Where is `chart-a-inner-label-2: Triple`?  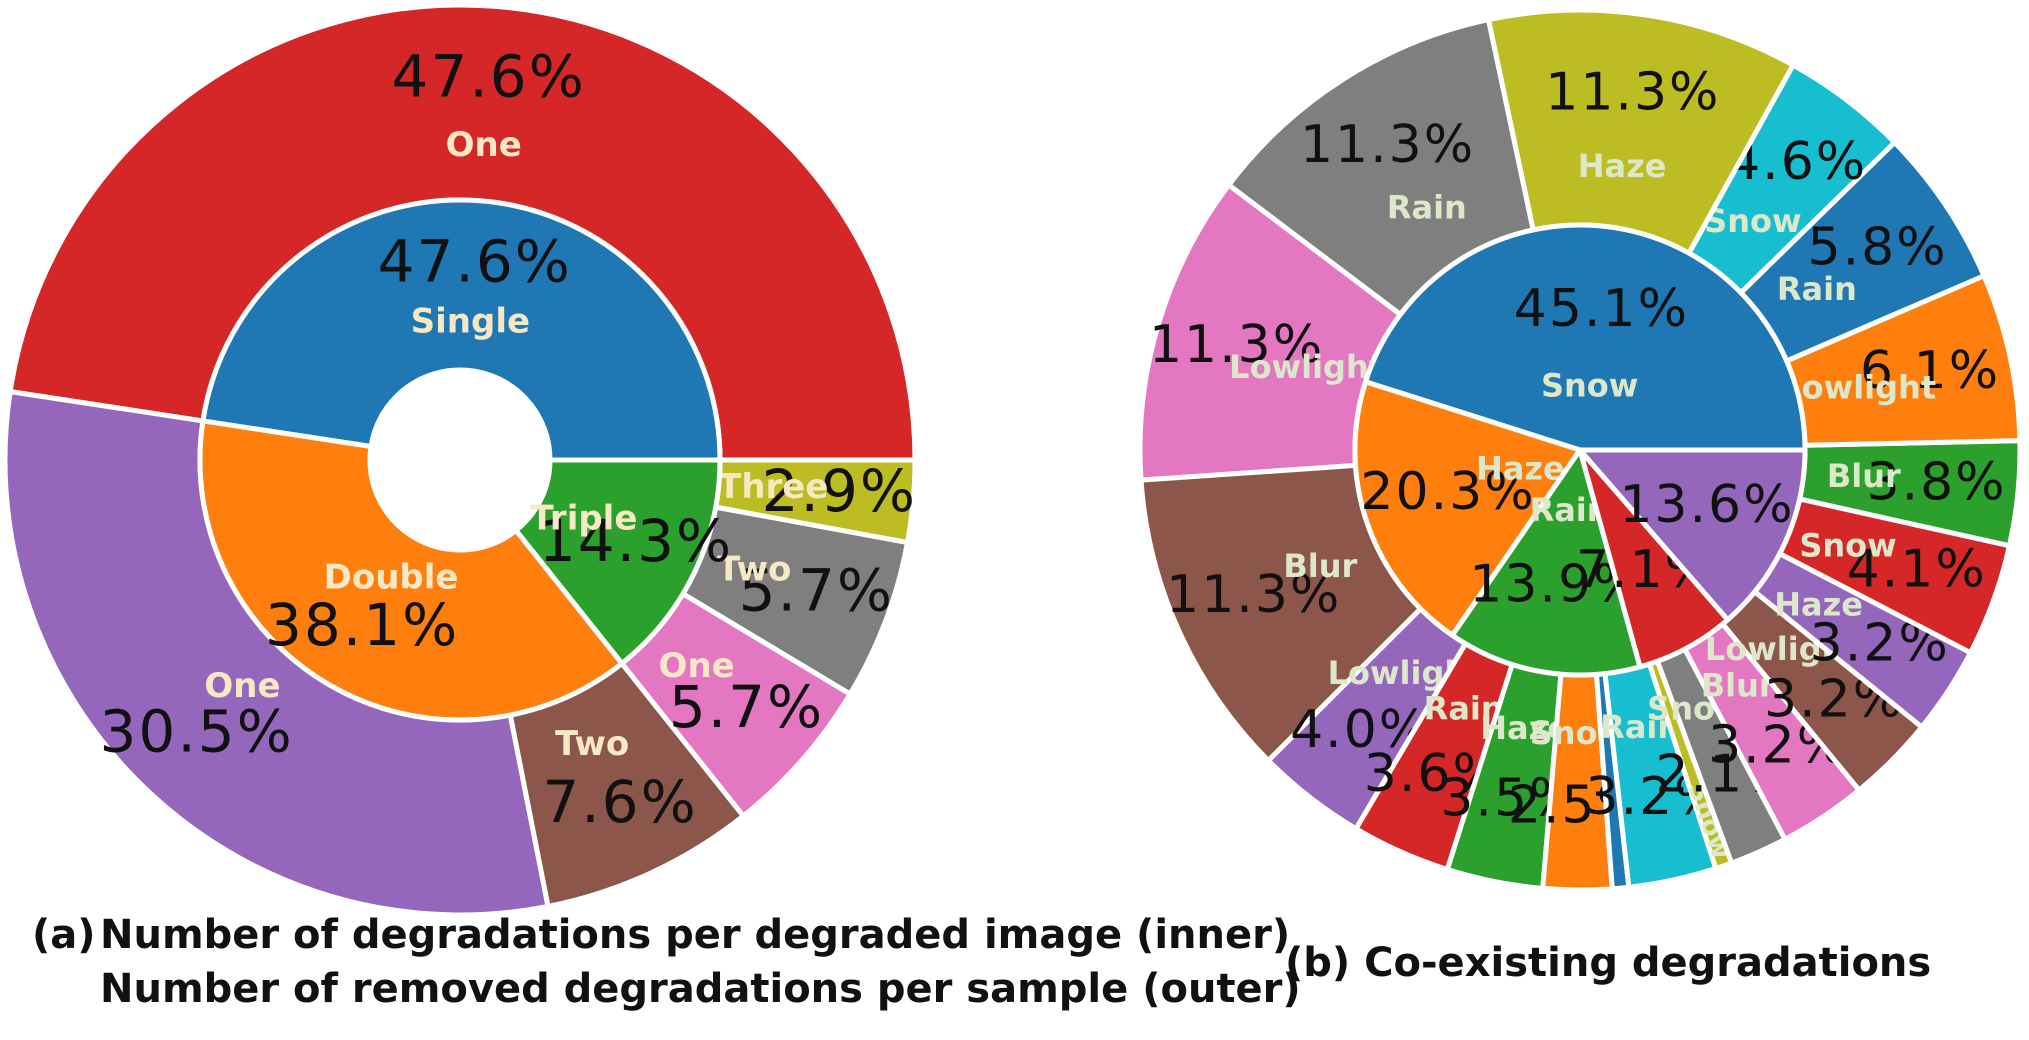
chart-a-inner-label-2: Triple is located at coordinates (583, 518).